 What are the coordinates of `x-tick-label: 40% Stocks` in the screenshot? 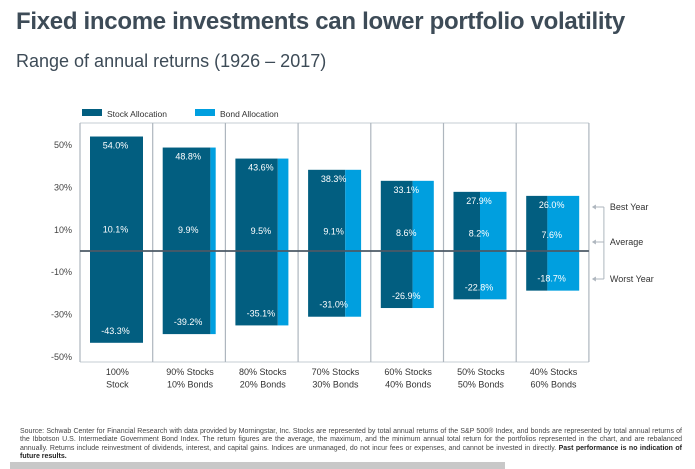 It's located at (554, 372).